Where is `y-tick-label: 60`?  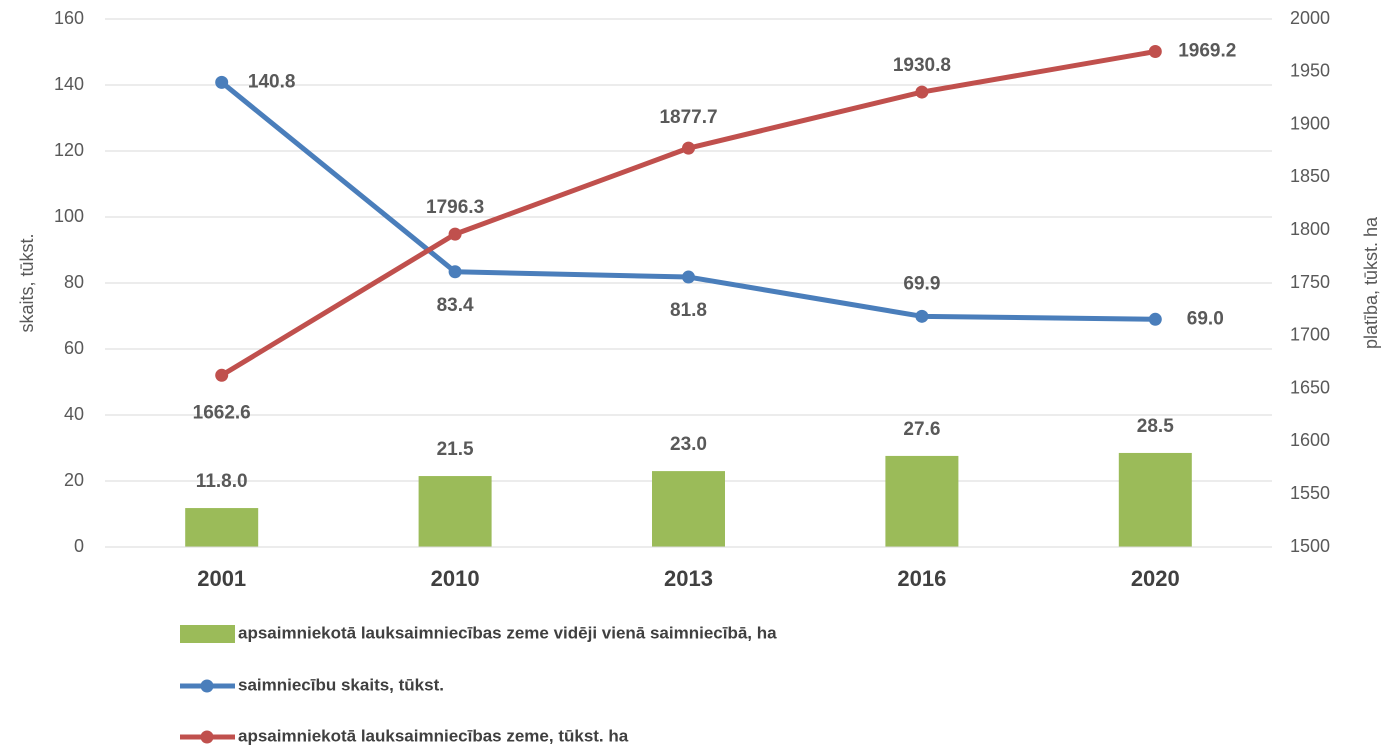 y-tick-label: 60 is located at coordinates (74, 348).